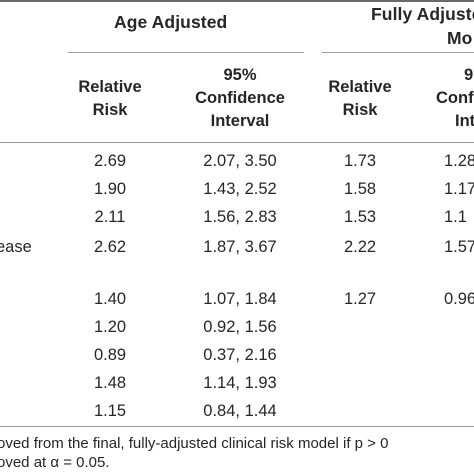 The image size is (474, 474). Describe the element at coordinates (240, 161) in the screenshot. I see `cell-ci-age: 2.07, 3.50` at that location.